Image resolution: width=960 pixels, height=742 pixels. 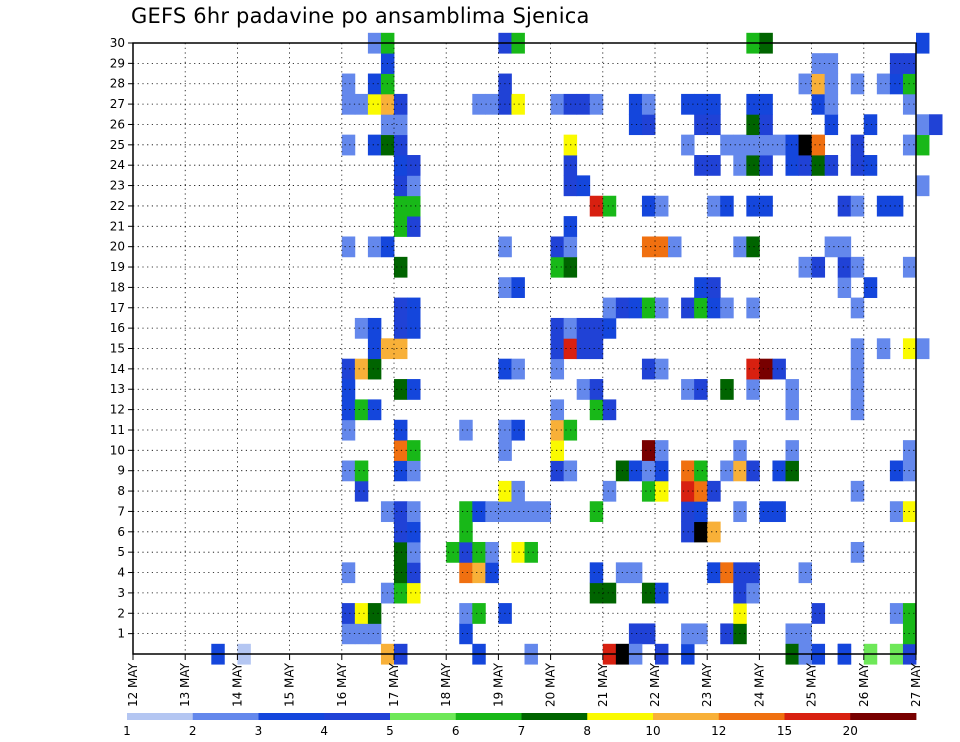 I want to click on y-tick-label: 16, so click(x=117, y=328).